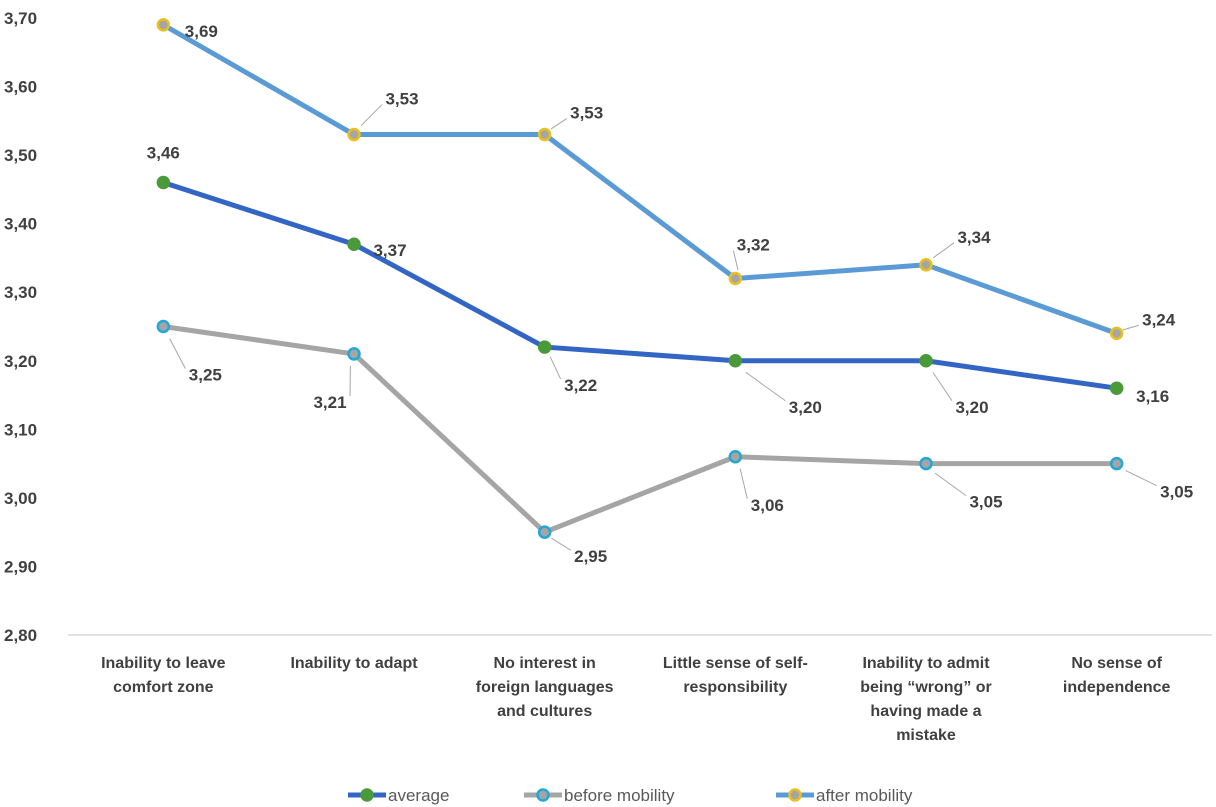  I want to click on y-tick-label: 3,30, so click(20, 292).